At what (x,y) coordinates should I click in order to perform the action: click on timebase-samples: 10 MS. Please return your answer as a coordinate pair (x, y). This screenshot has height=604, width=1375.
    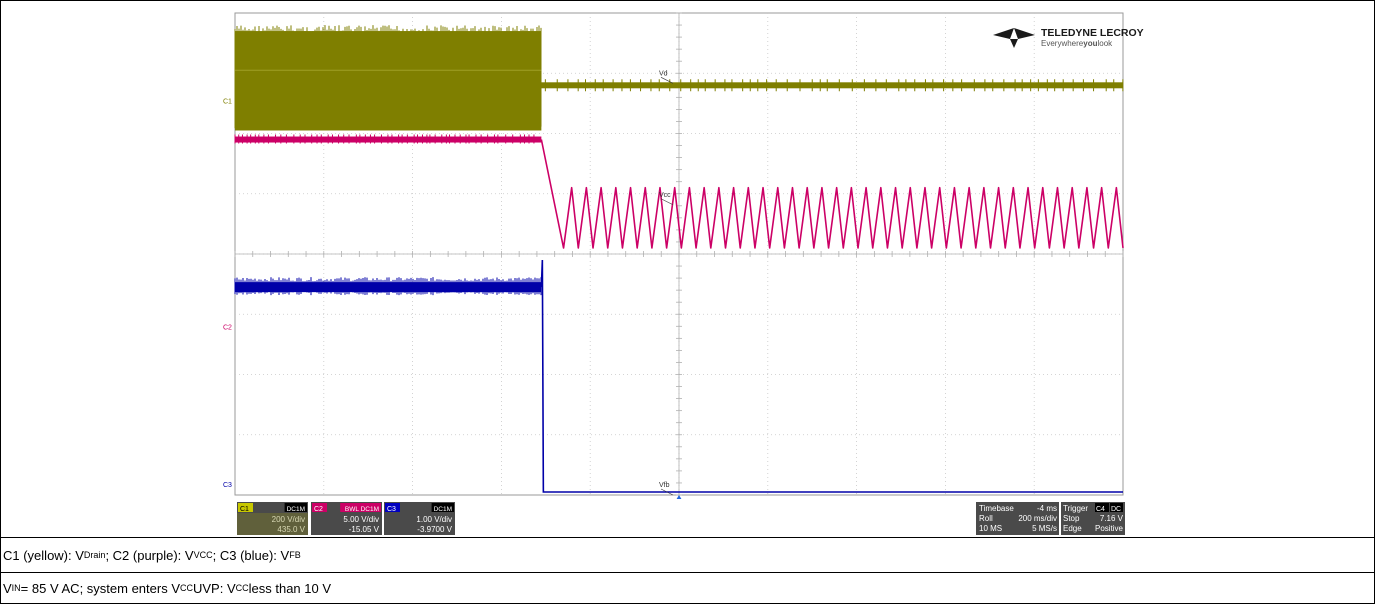
    Looking at the image, I should click on (990, 528).